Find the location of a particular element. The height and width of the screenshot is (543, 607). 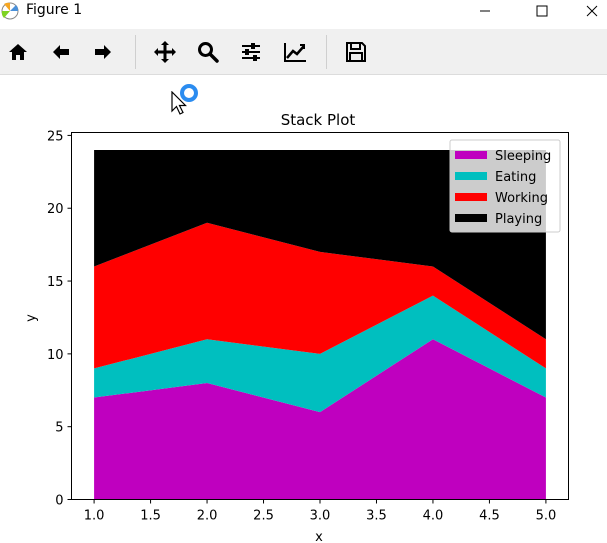

close-button is located at coordinates (591, 11).